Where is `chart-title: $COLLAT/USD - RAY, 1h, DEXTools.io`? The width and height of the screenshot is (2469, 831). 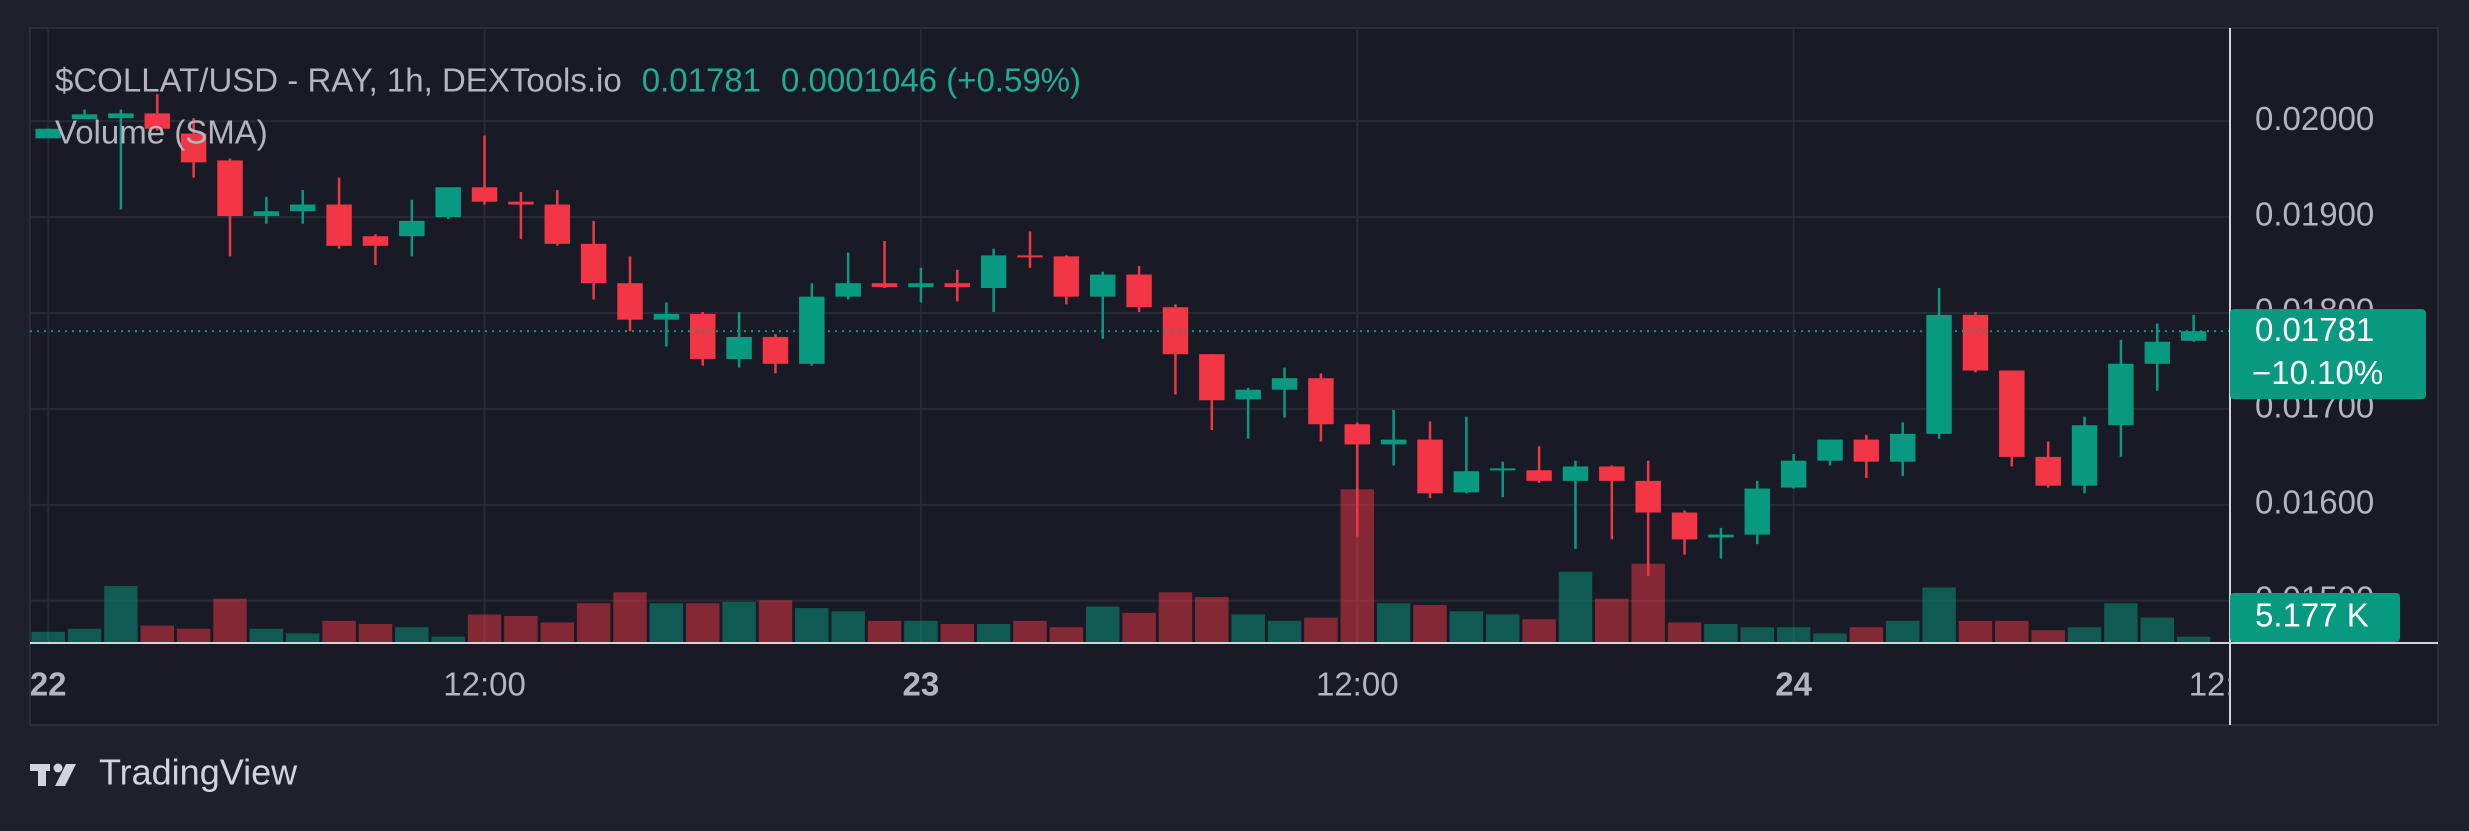
chart-title: $COLLAT/USD - RAY, 1h, DEXTools.io is located at coordinates (338, 80).